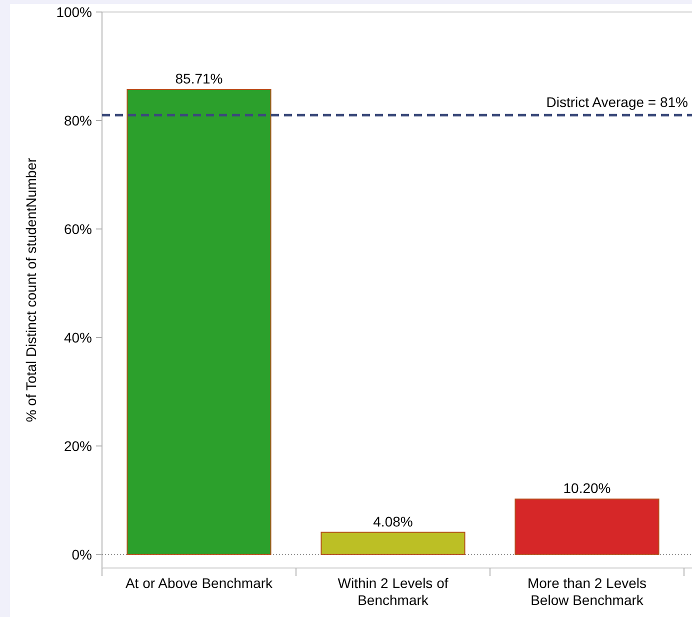  Describe the element at coordinates (199, 583) in the screenshot. I see `x-tick-label: At or Above Benchmark` at that location.